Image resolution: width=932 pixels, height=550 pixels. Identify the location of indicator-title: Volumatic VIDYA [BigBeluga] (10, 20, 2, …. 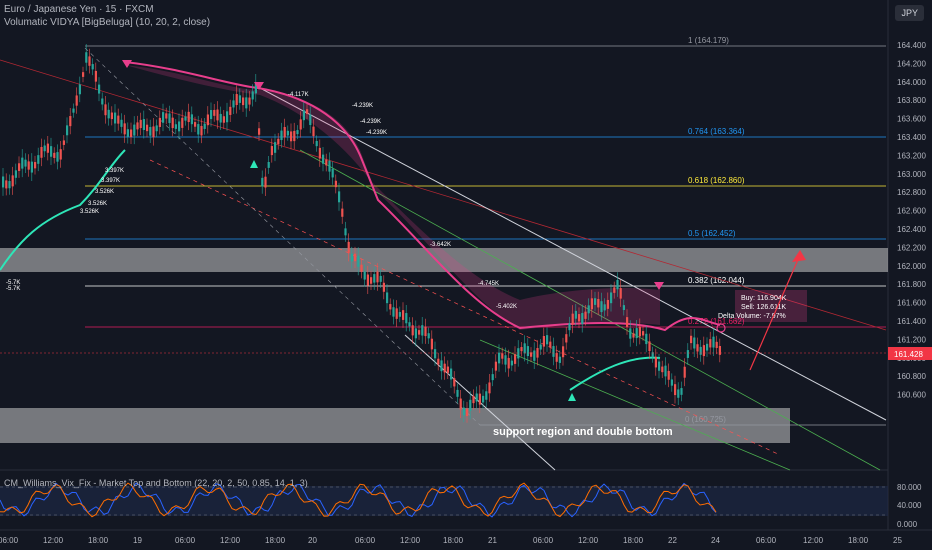
(107, 22).